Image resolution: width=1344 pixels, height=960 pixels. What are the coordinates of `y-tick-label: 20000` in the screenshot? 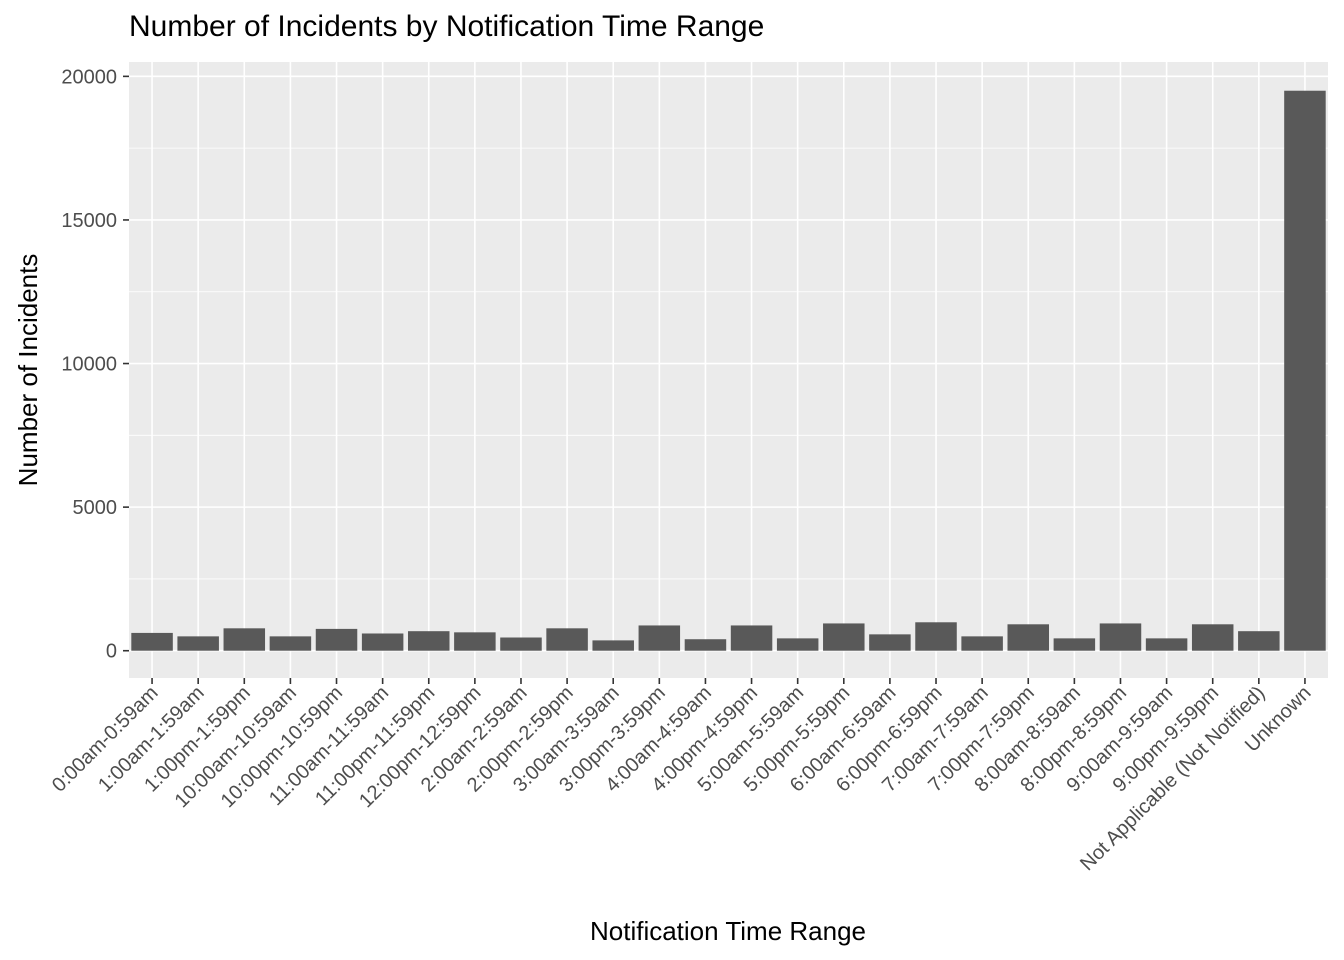 It's located at (89, 77).